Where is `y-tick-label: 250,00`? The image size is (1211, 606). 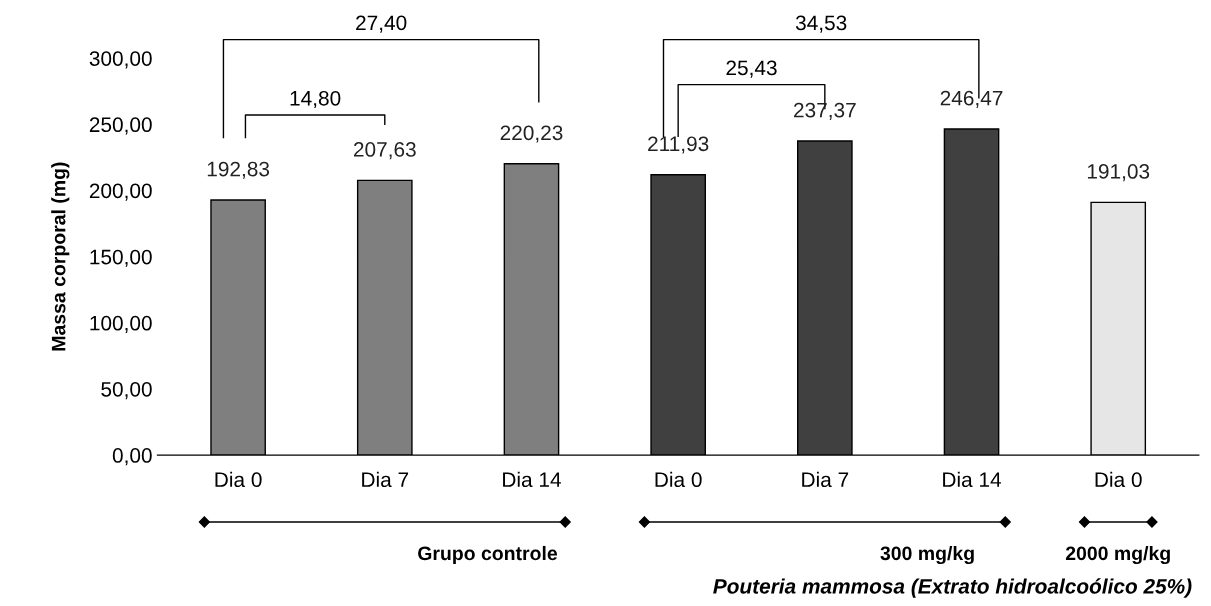
y-tick-label: 250,00 is located at coordinates (120, 126).